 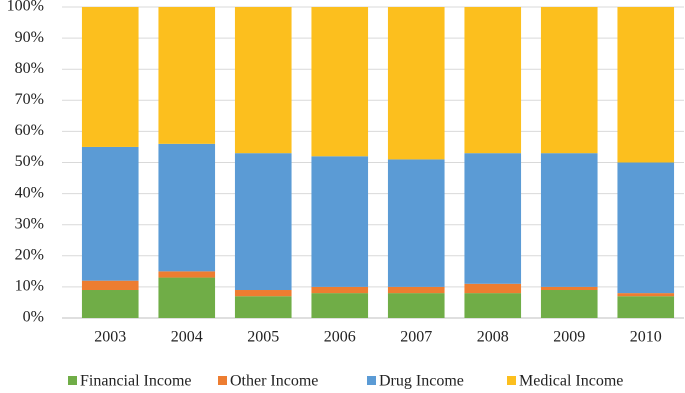 I want to click on x-tick-label: 2008, so click(x=493, y=337).